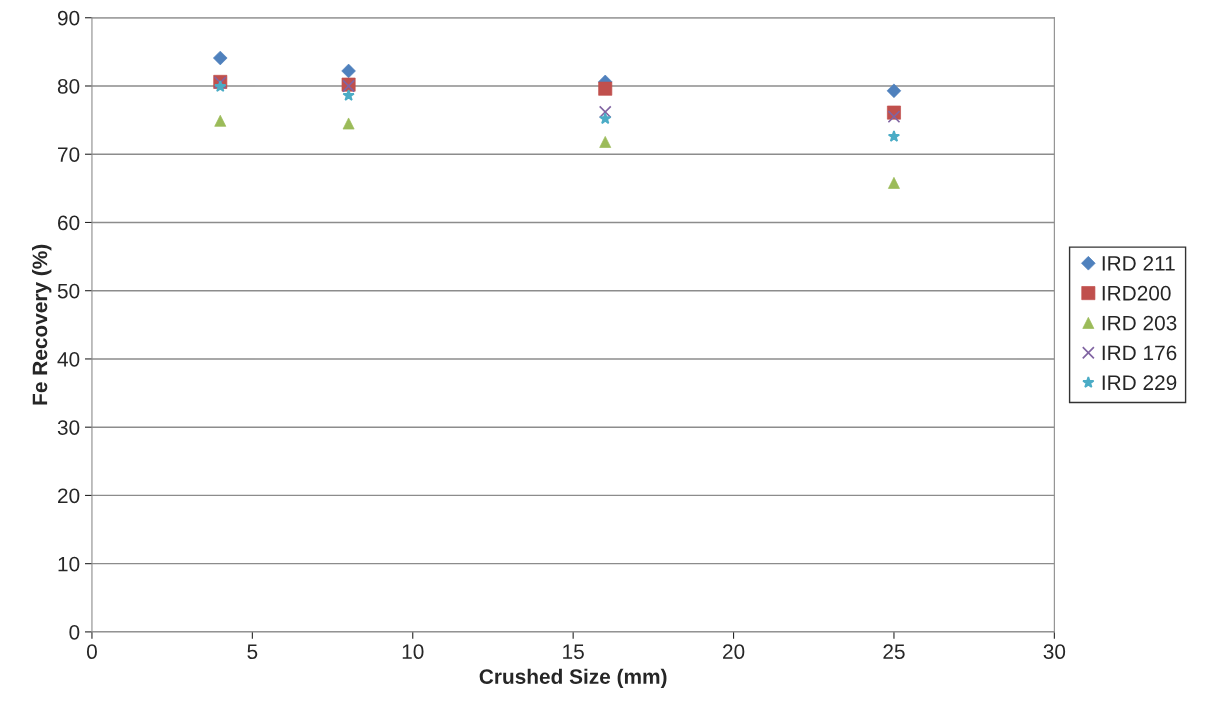  I want to click on y-tick-label: 20, so click(69, 496).